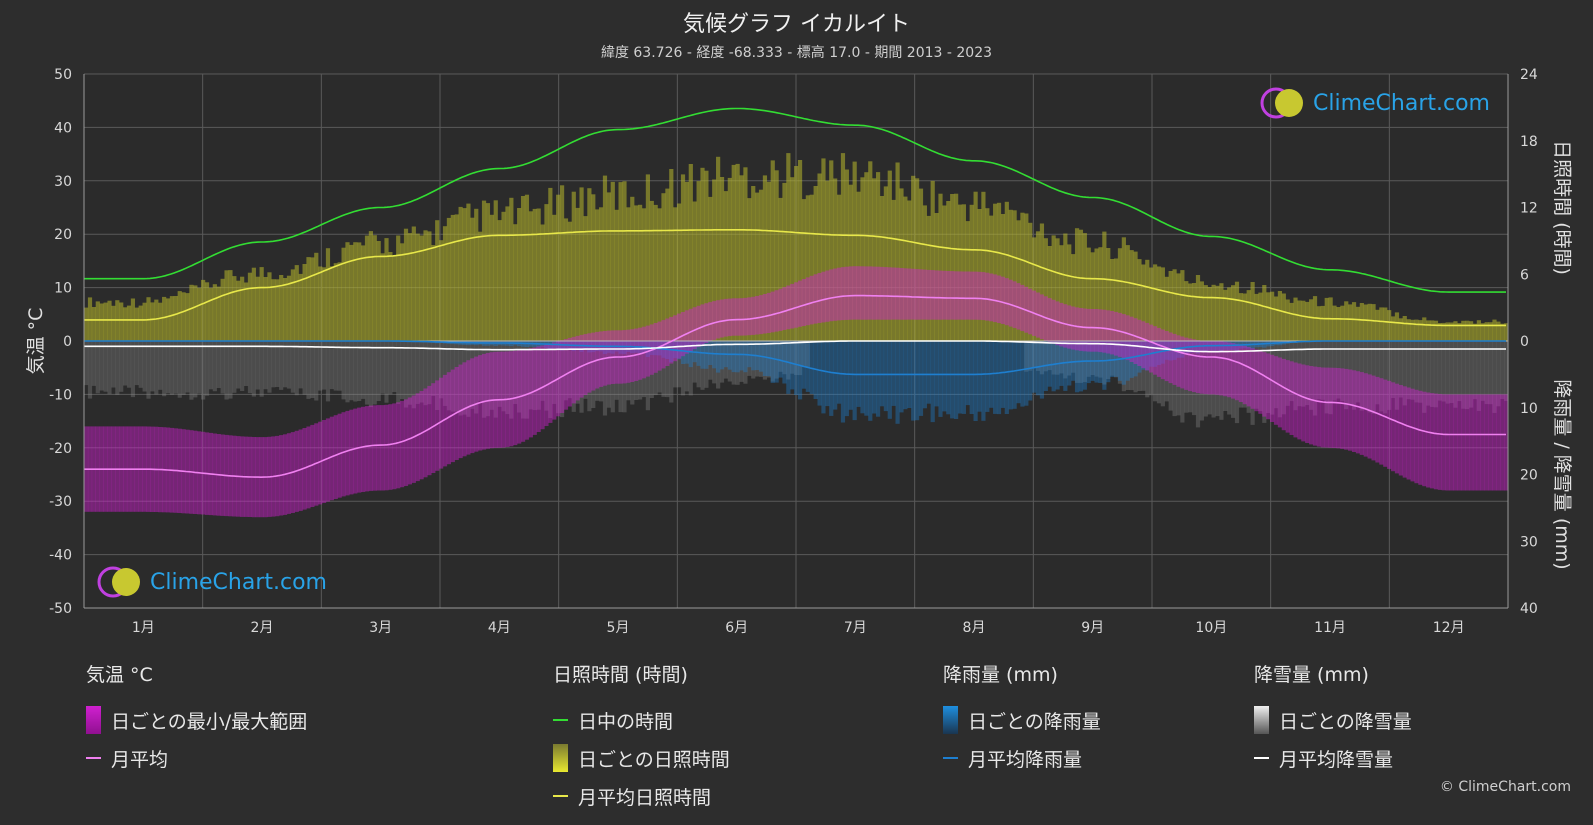 Image resolution: width=1593 pixels, height=825 pixels. I want to click on snow-avg-line, so click(795, 346).